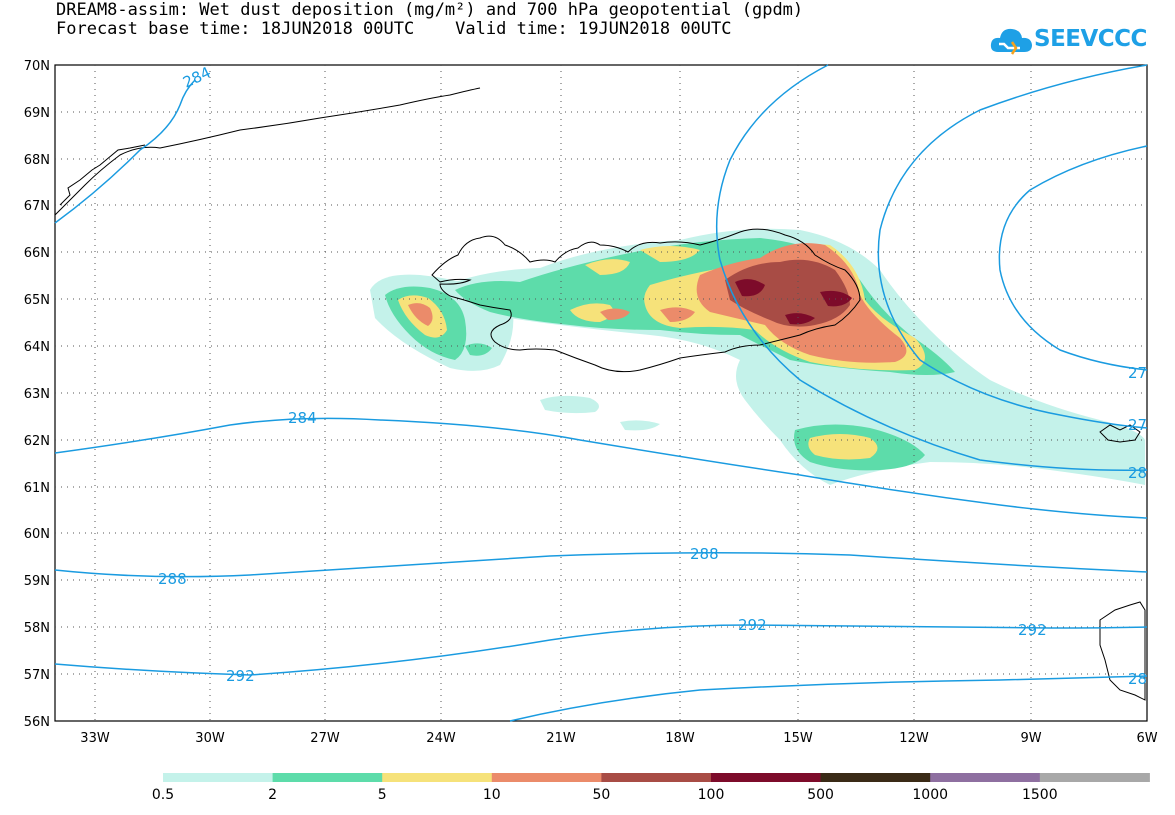 This screenshot has width=1175, height=815. Describe the element at coordinates (651, 788) in the screenshot. I see `color-legend: 0.5 2 5 10 50 100 500 1000 1500` at that location.